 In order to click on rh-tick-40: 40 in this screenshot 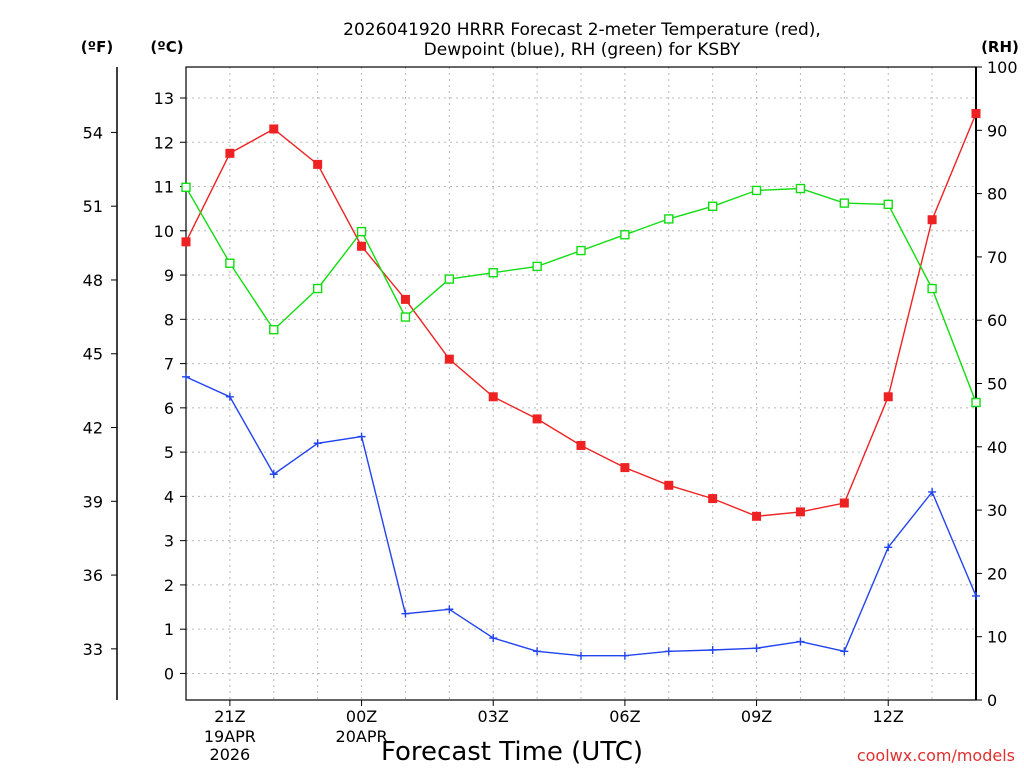, I will do `click(997, 447)`.